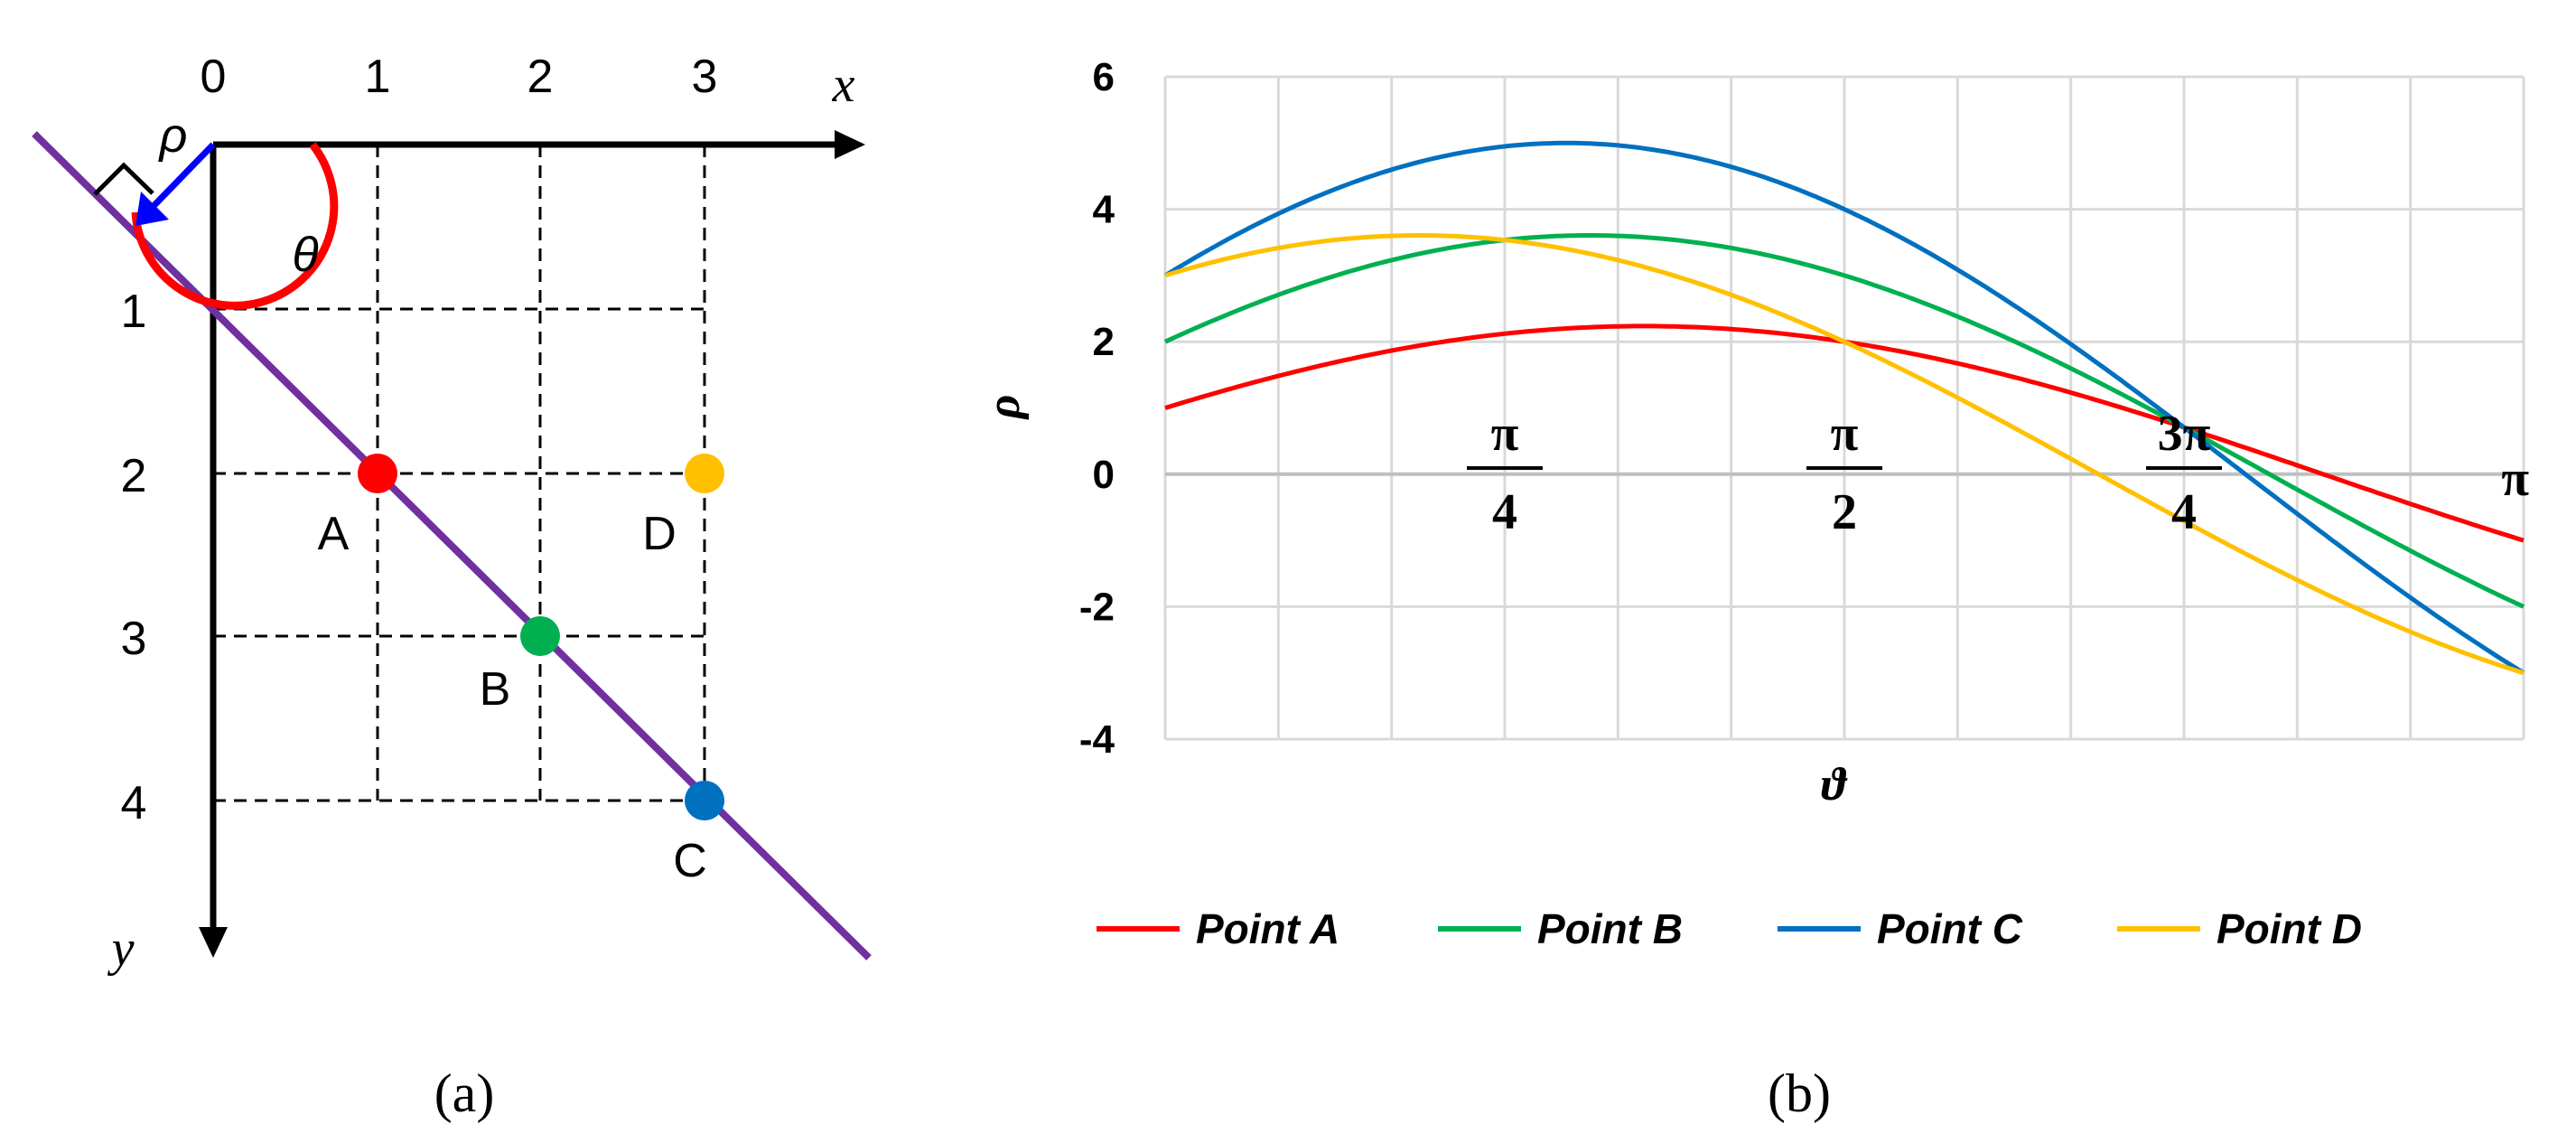 This screenshot has height=1143, width=2576. Describe the element at coordinates (134, 312) in the screenshot. I see `y-tick-1: 1` at that location.